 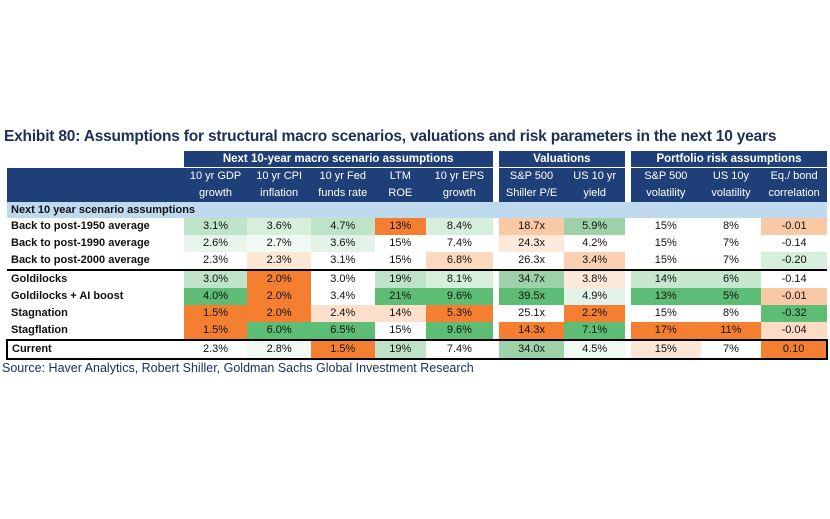 I want to click on table-cell: 8%, so click(x=731, y=313).